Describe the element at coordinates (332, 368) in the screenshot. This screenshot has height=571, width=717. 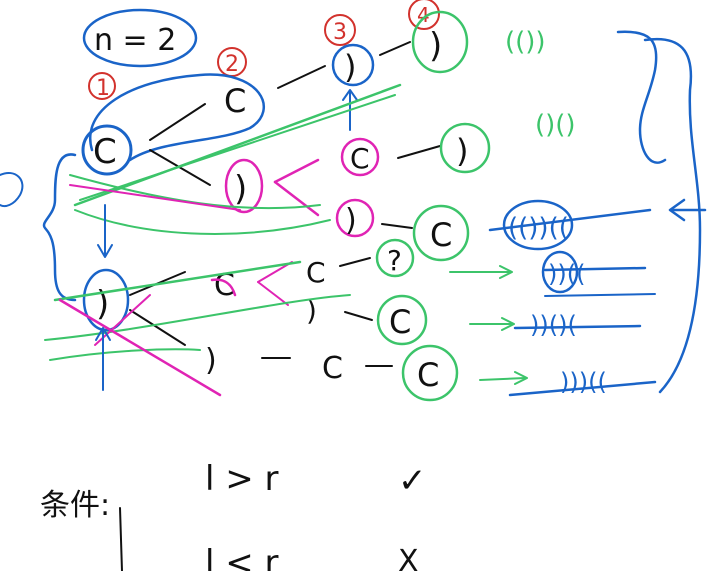
I see `lower-c4: C` at that location.